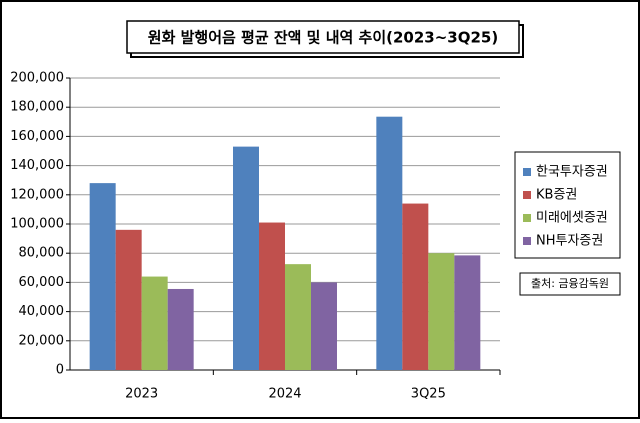 The height and width of the screenshot is (423, 640). Describe the element at coordinates (37, 194) in the screenshot. I see `y-tick-label: 120,000` at that location.